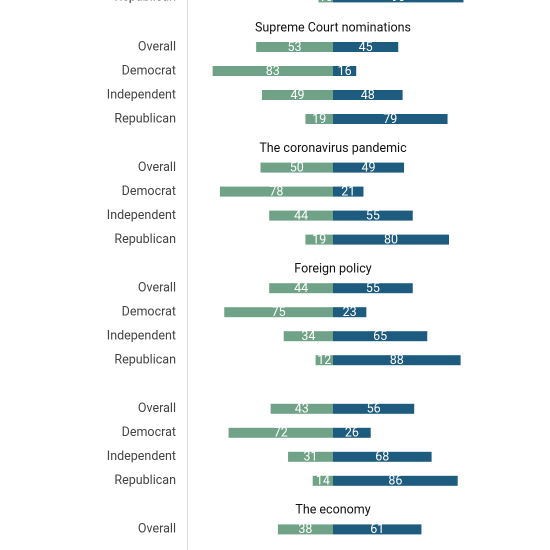  I want to click on value-label: 80, so click(391, 239).